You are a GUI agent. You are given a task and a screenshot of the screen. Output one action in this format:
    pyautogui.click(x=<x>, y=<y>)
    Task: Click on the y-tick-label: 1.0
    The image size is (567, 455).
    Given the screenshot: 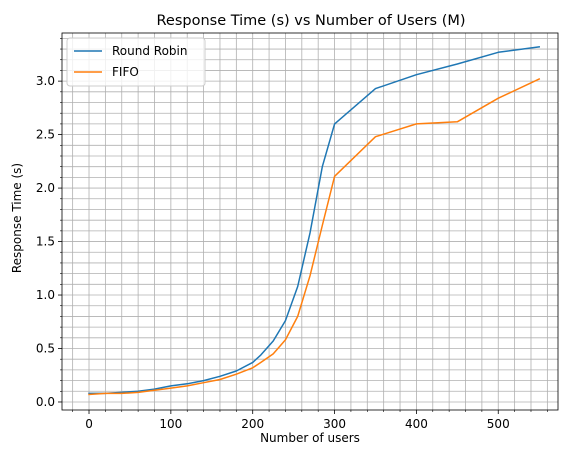 What is the action you would take?
    pyautogui.click(x=45, y=295)
    